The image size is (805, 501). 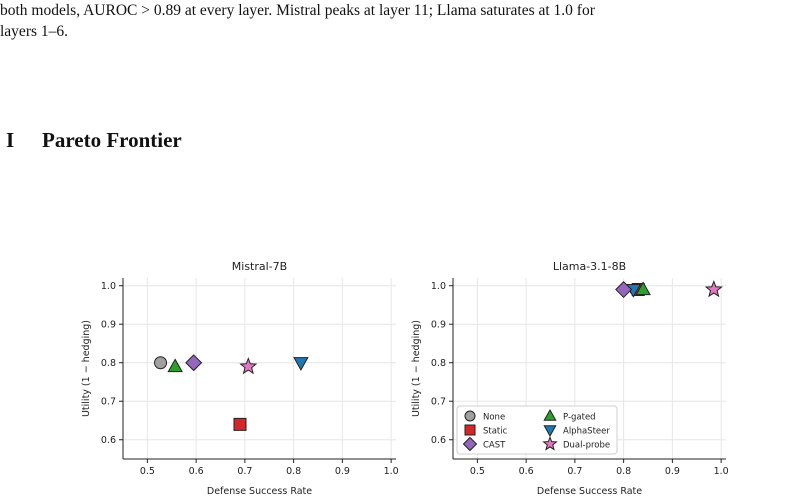 I want to click on legend-marker-dual-probe, so click(x=550, y=443).